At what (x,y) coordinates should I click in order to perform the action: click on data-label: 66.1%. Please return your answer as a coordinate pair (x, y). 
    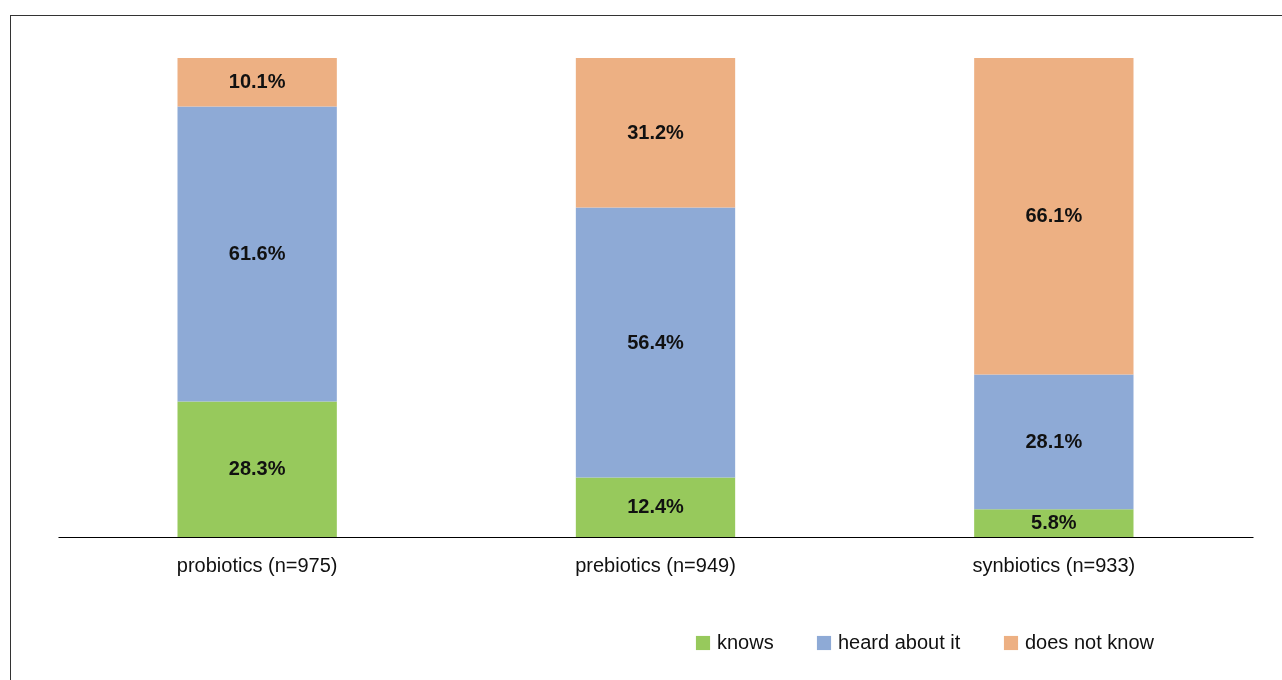
    Looking at the image, I should click on (1054, 215).